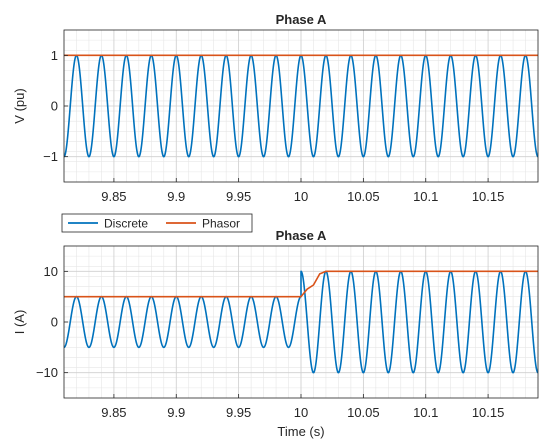 The width and height of the screenshot is (550, 448). I want to click on series-line-phasor, so click(301, 284).